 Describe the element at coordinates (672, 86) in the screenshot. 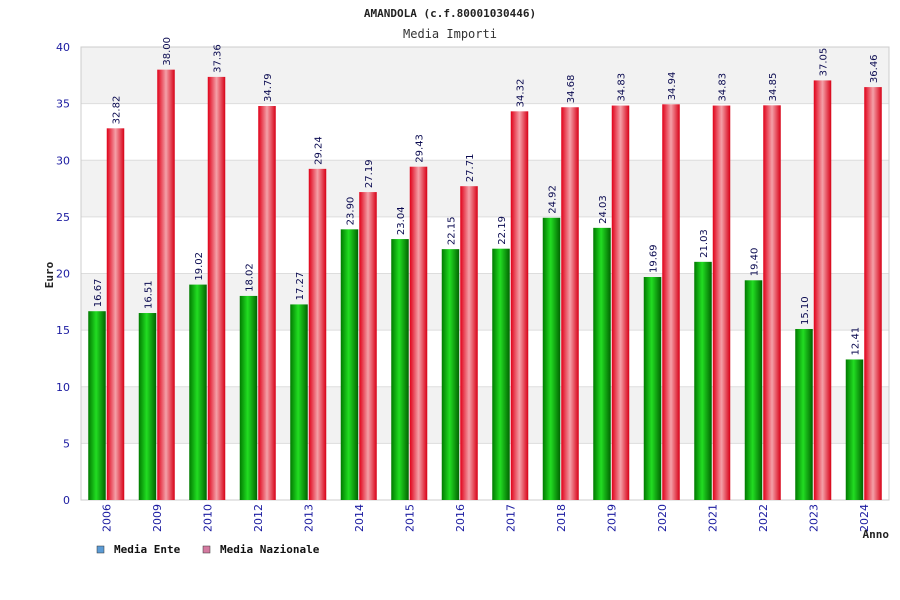

I see `bar-value-label: 34.94` at that location.